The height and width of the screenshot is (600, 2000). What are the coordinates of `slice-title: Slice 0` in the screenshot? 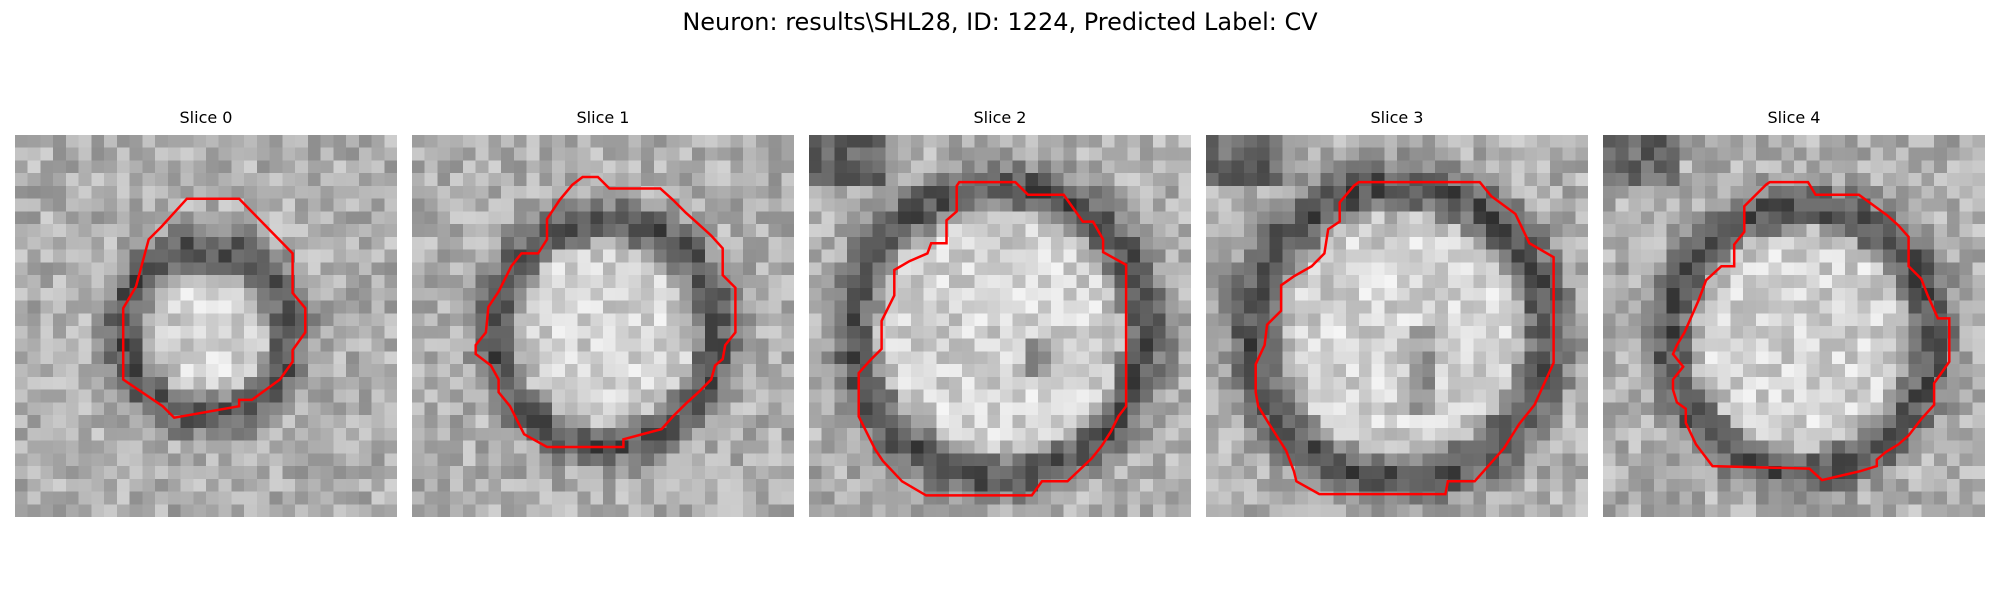 It's located at (206, 117).